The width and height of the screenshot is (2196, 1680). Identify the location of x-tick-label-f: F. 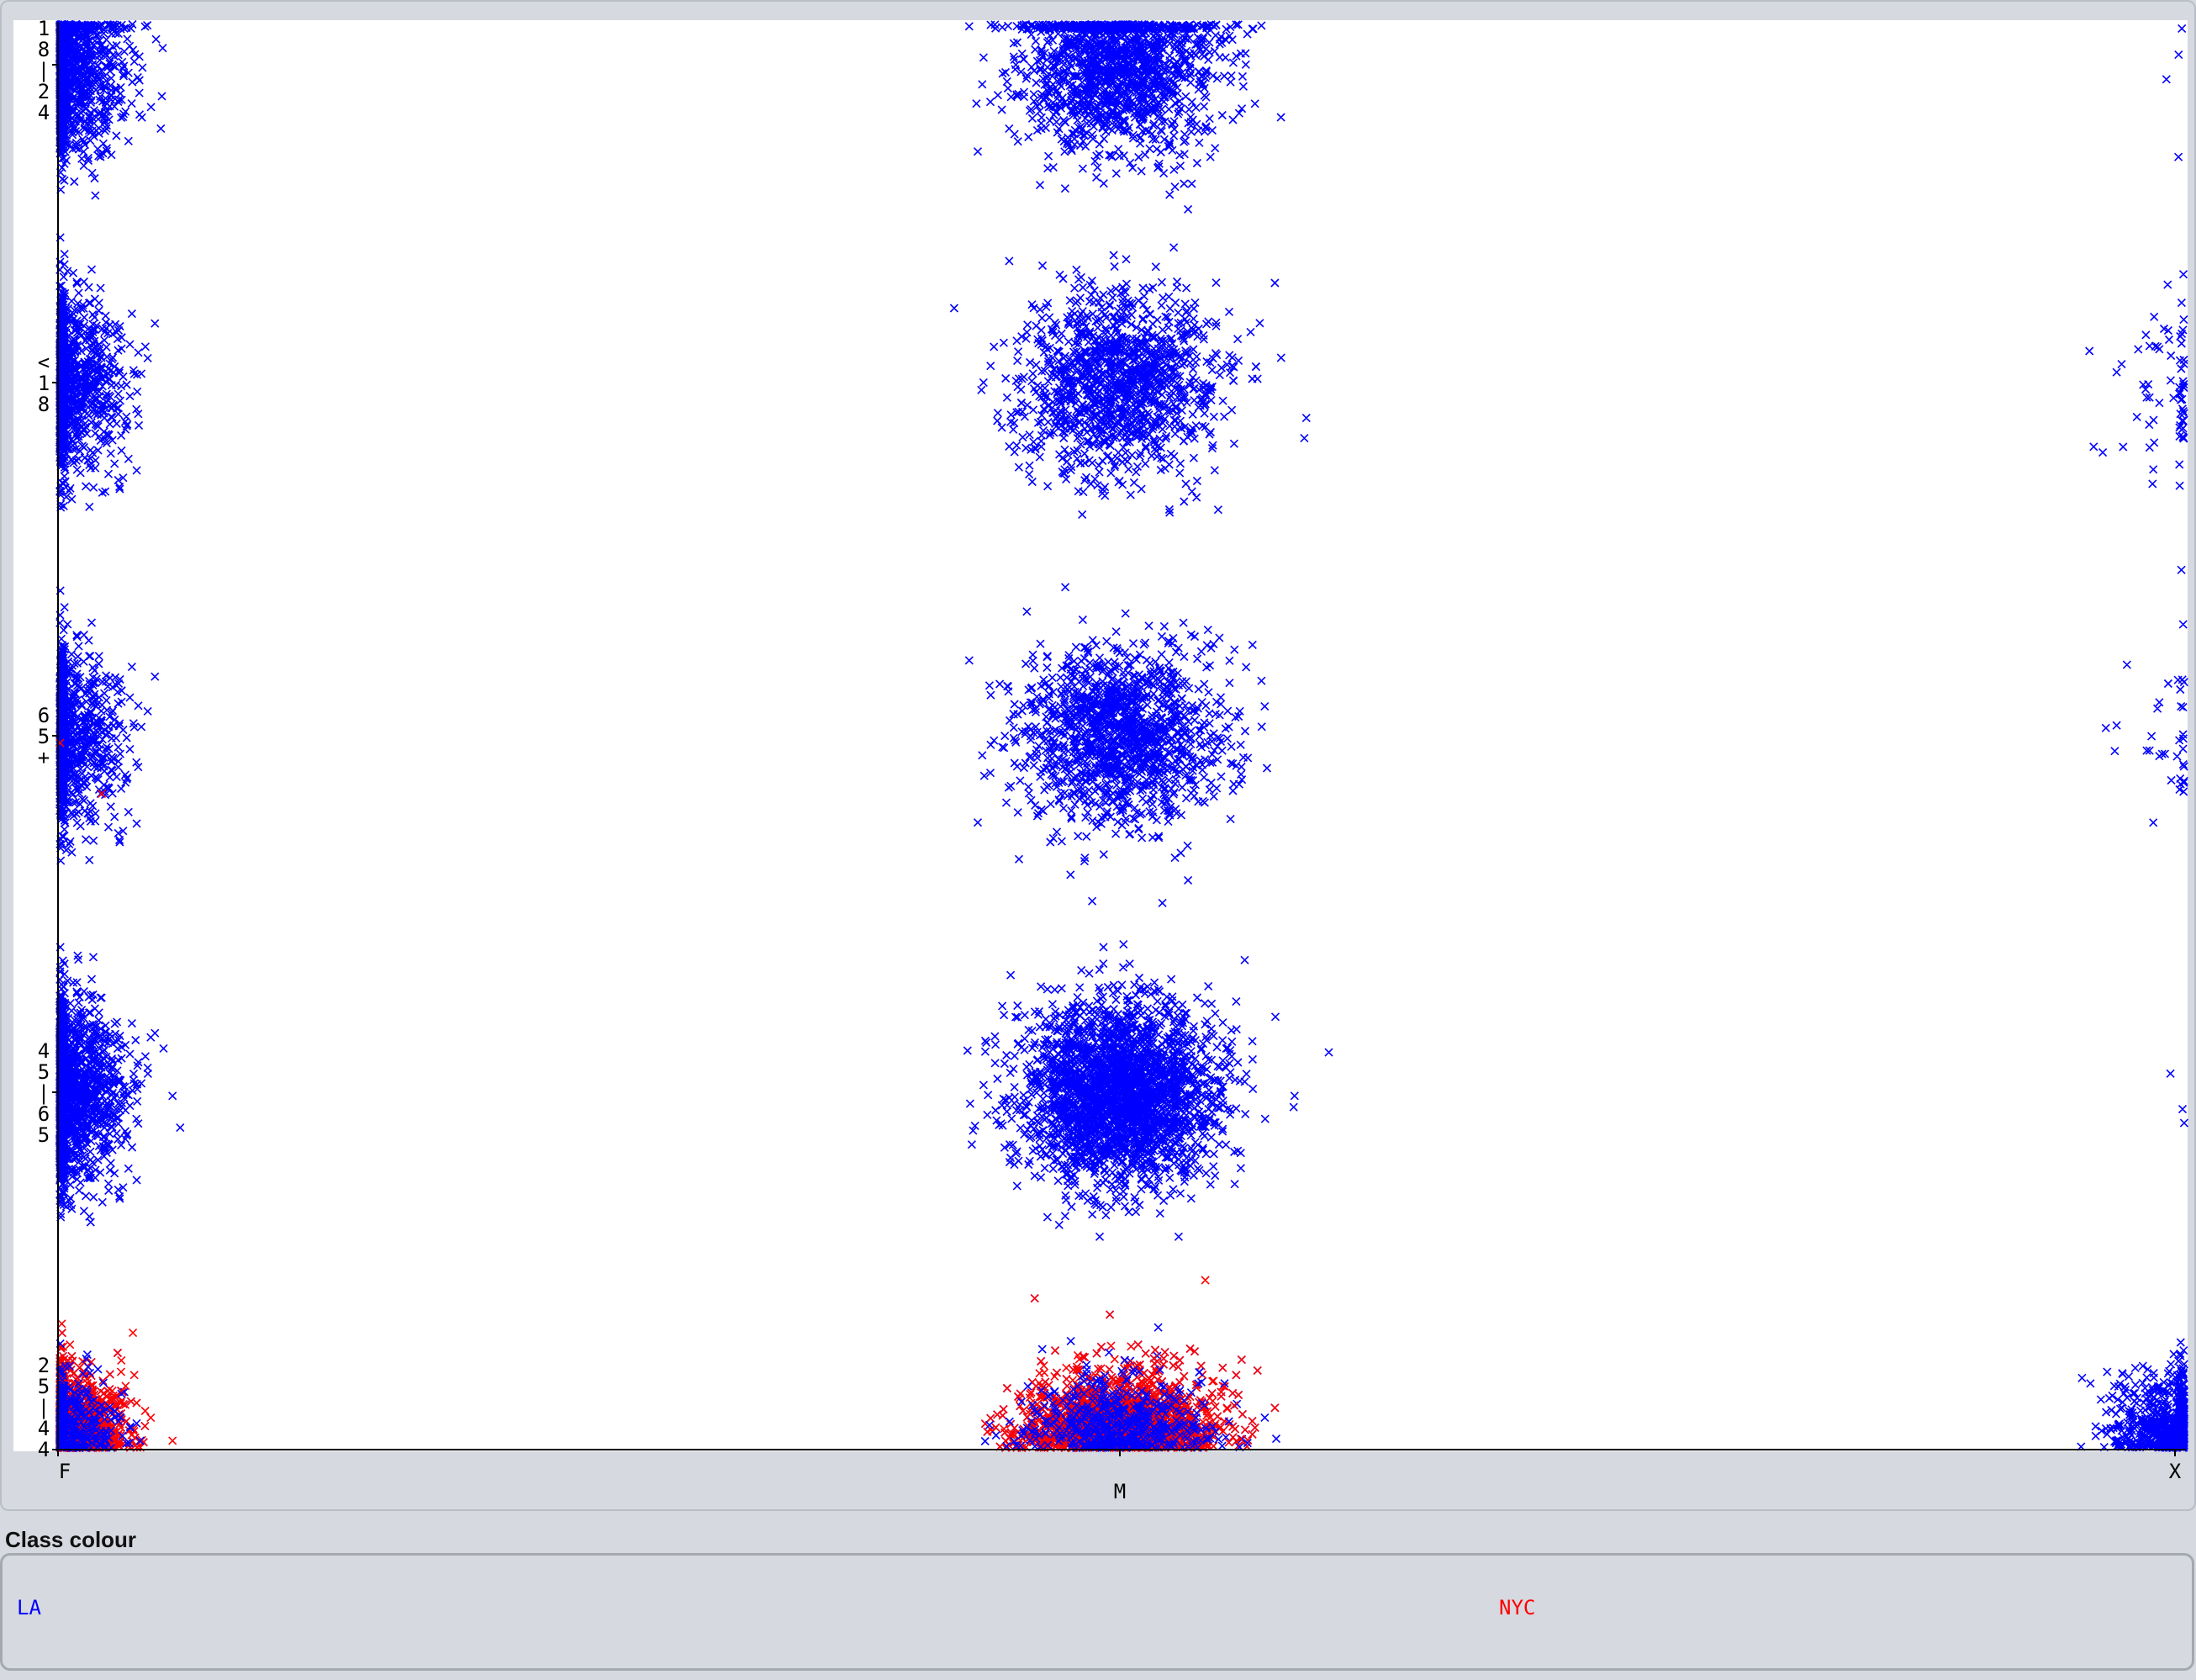
(65, 1471).